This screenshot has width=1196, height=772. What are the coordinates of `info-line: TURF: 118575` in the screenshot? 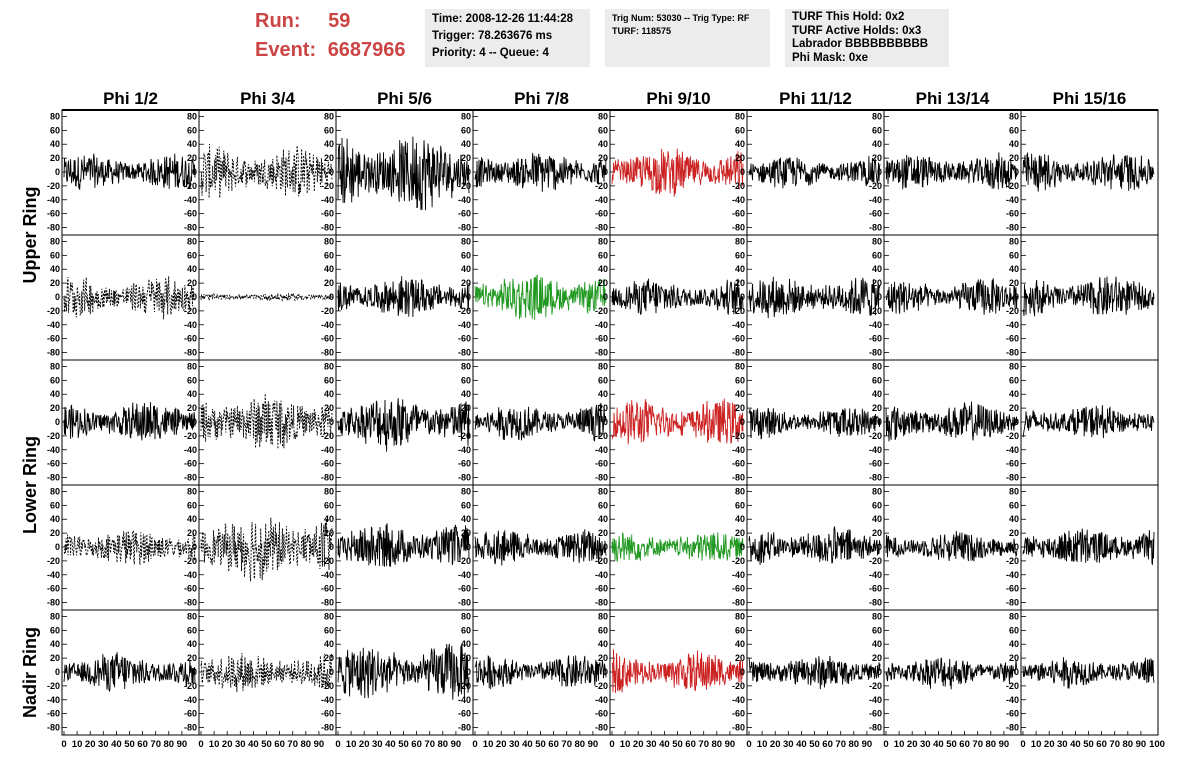 It's located at (642, 31).